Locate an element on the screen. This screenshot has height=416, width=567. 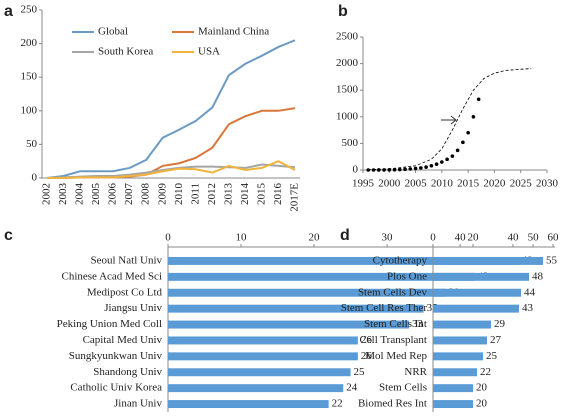
x-tick-label: 2013 is located at coordinates (228, 194).